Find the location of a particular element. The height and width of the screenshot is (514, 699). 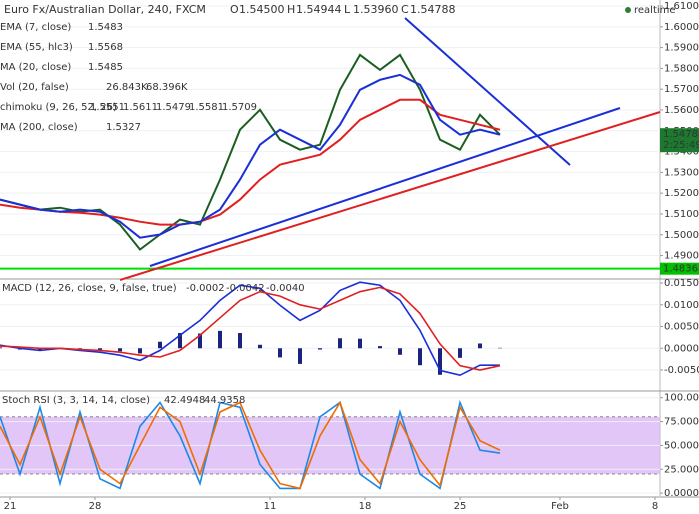

y-tick-label: 0.0100 is located at coordinates (681, 305).